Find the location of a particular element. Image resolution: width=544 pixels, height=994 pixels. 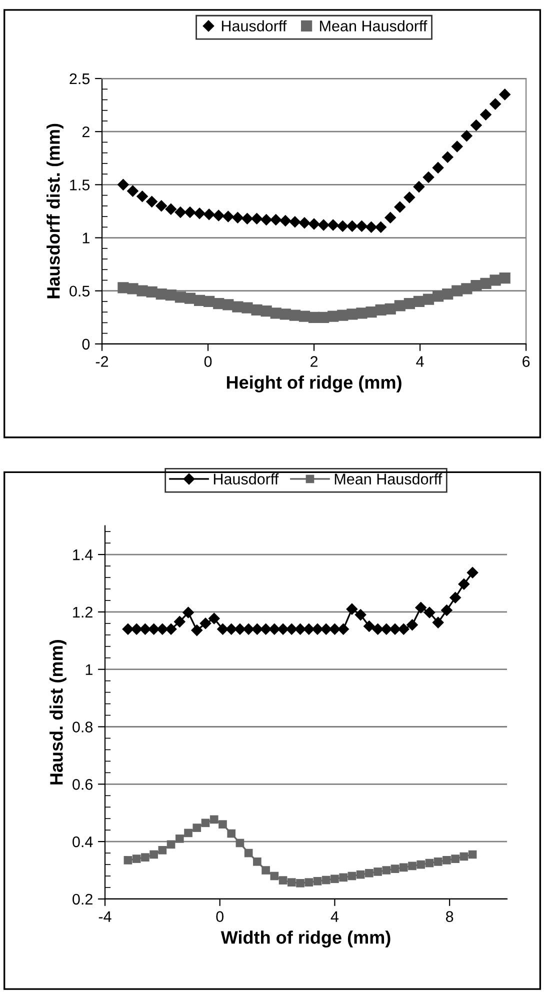

x-tick-label: -2 is located at coordinates (102, 361).